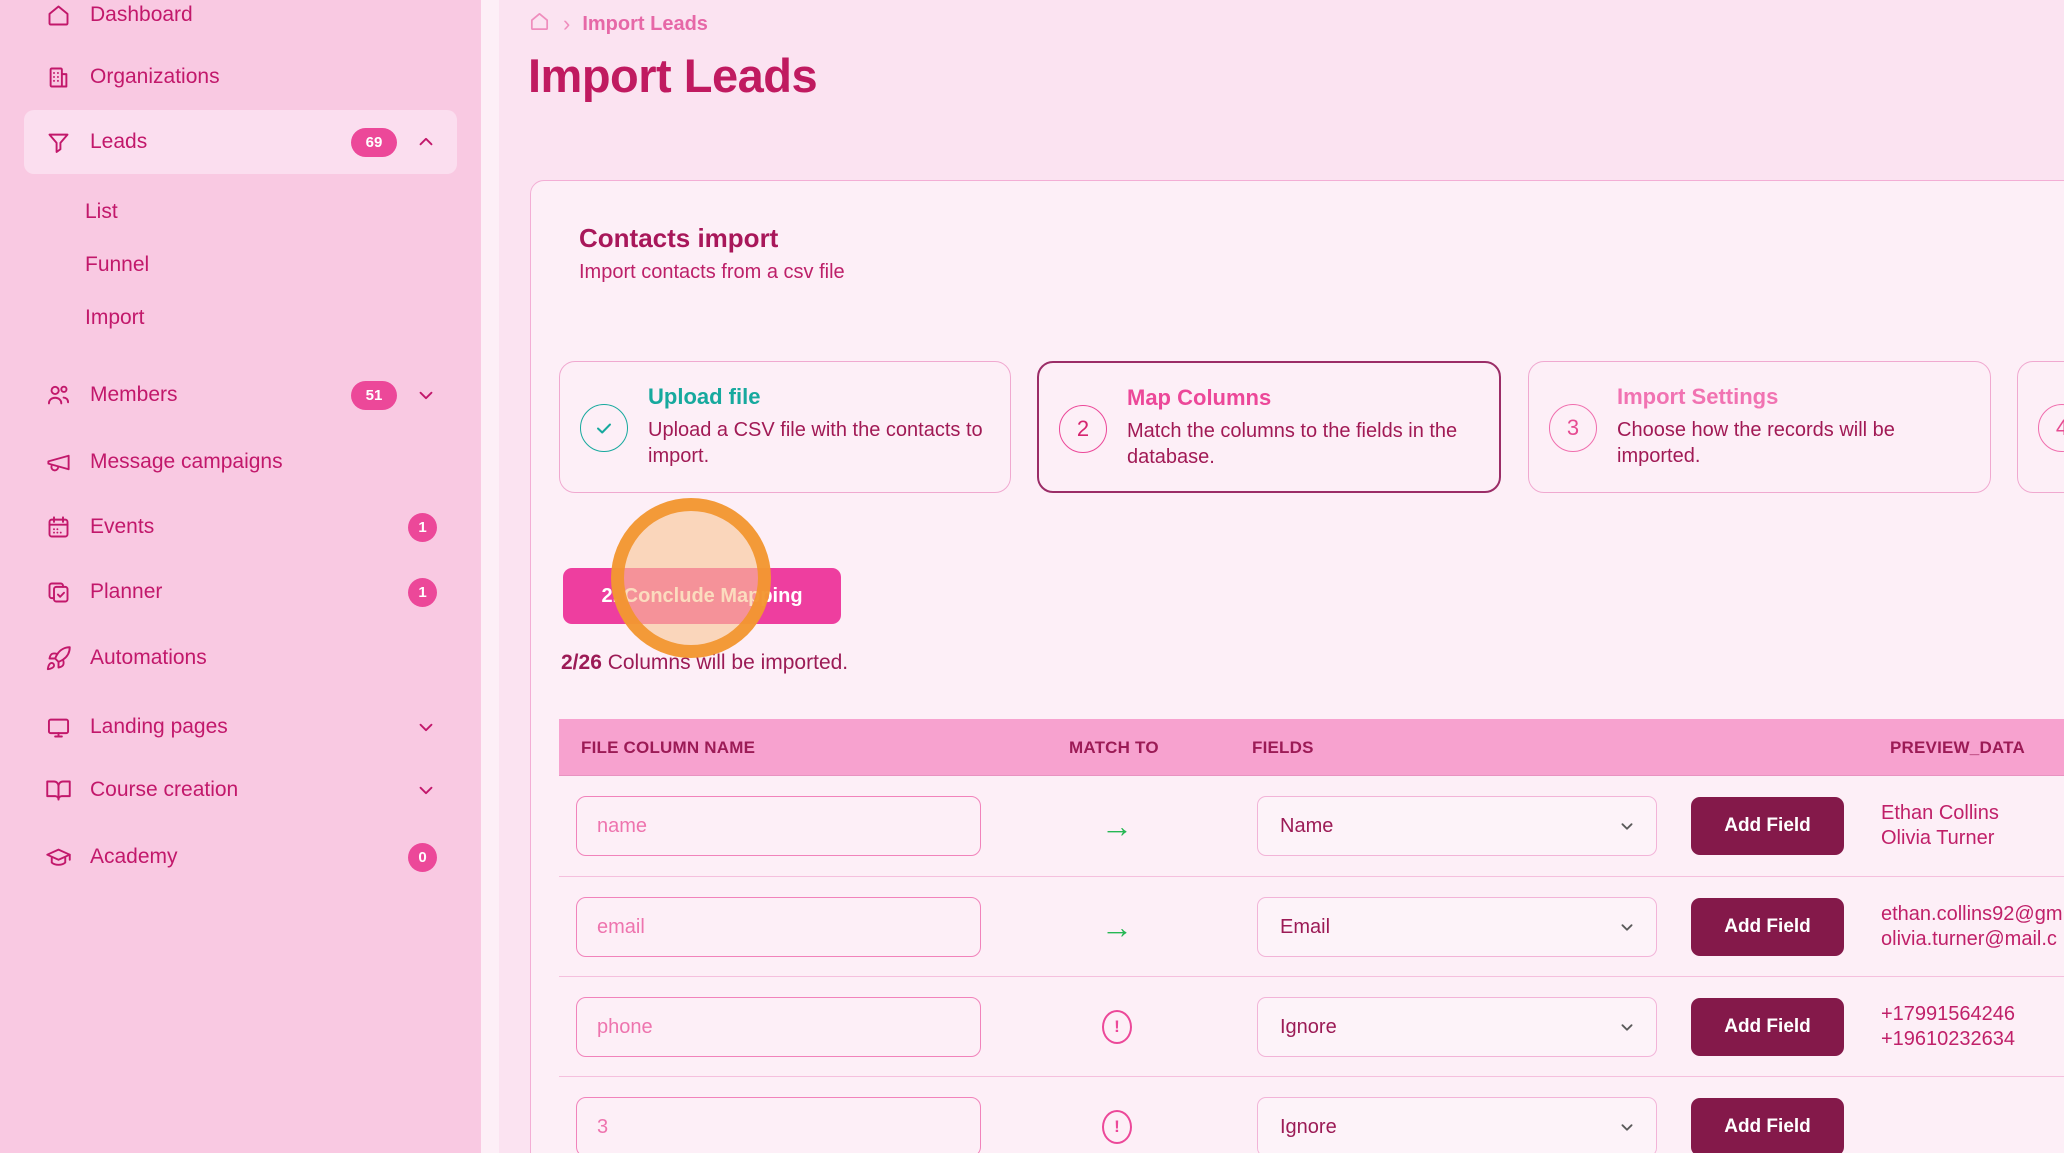  Describe the element at coordinates (1457, 826) in the screenshot. I see `field-select: Name` at that location.